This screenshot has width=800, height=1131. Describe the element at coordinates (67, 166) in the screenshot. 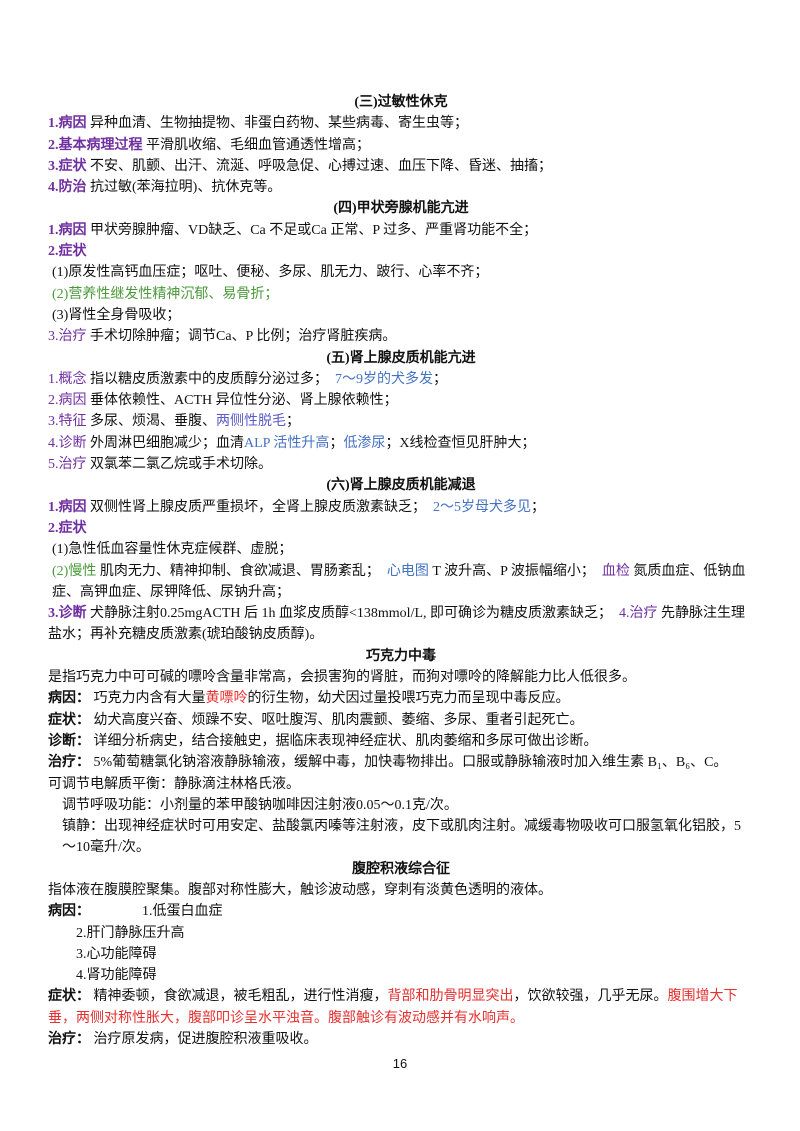

I see `text-run: 3.症状` at that location.